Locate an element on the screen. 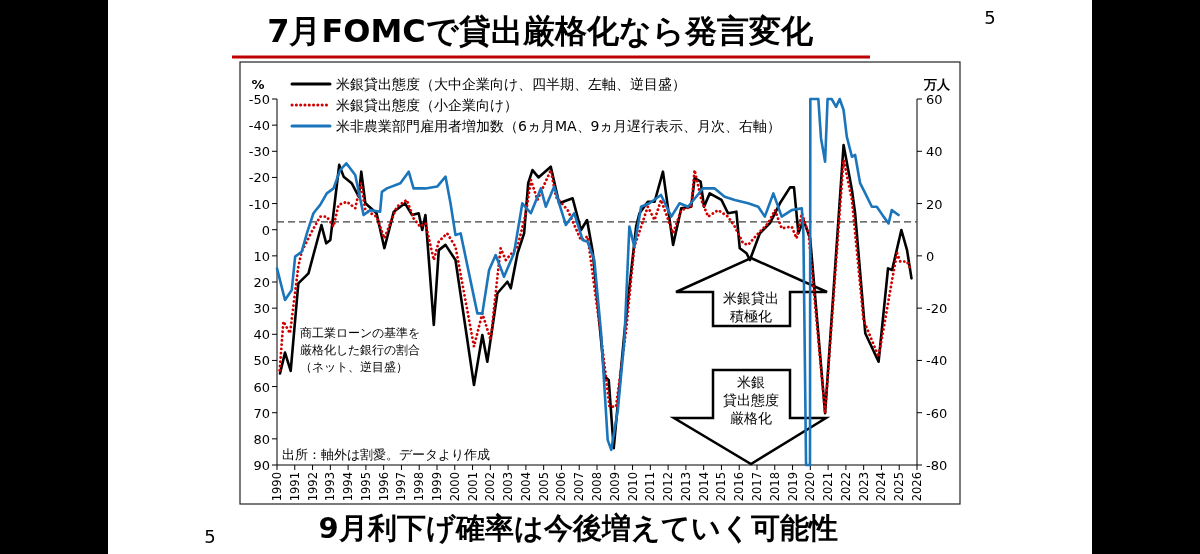 This screenshot has width=1200, height=554. y-tick-label: 60 is located at coordinates (261, 387).